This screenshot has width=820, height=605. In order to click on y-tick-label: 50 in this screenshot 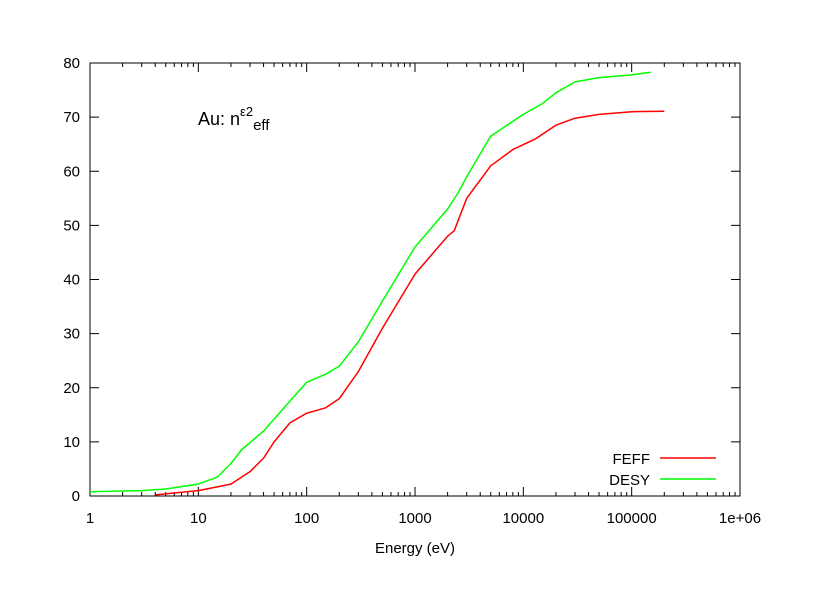, I will do `click(71, 225)`.